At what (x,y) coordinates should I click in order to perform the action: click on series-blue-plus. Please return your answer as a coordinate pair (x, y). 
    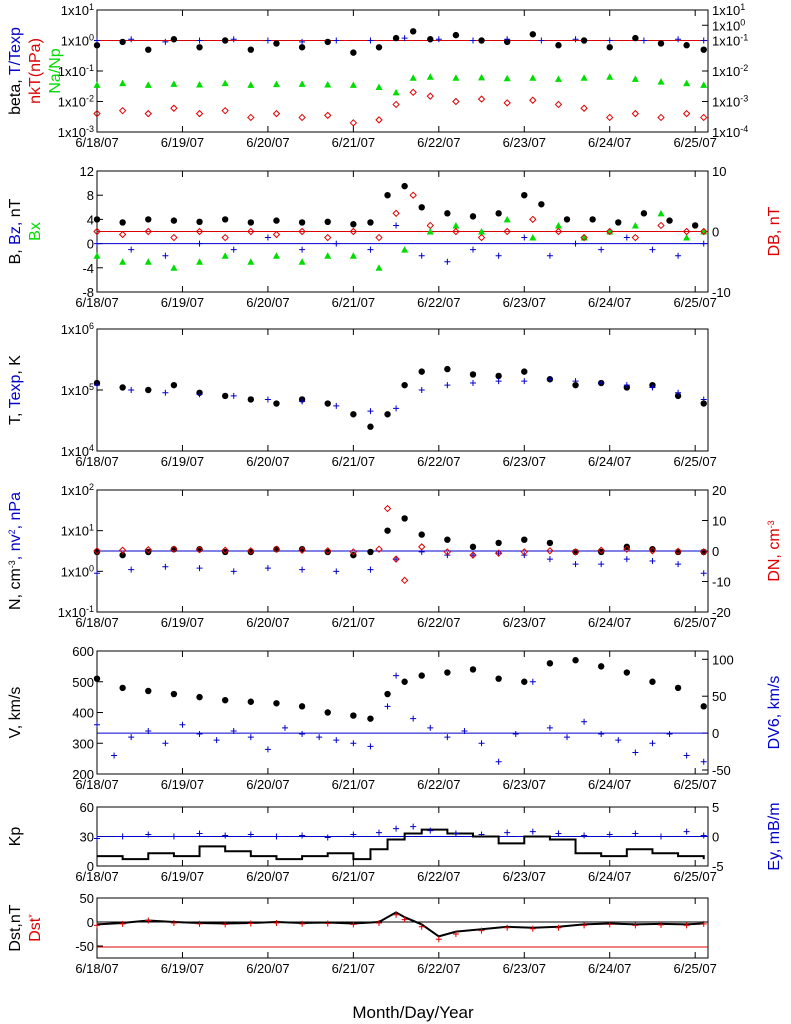
    Looking at the image, I should click on (400, 40).